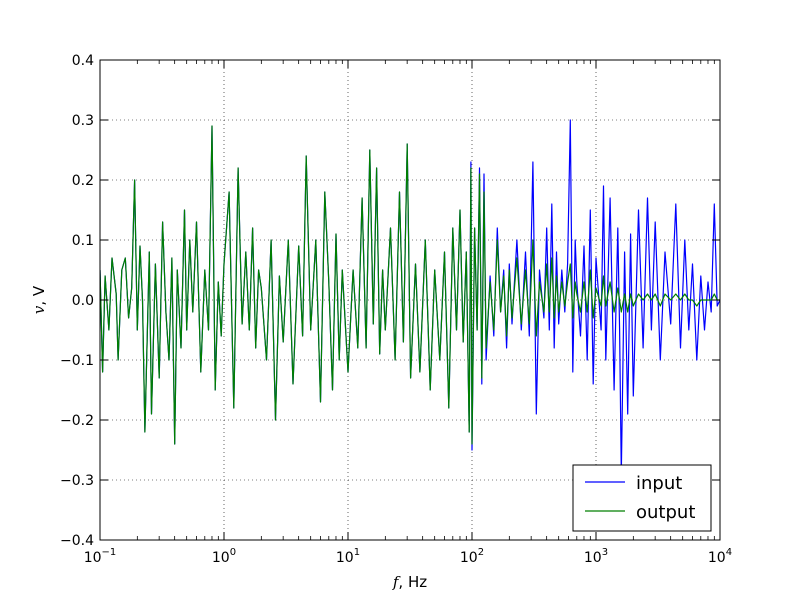  What do you see at coordinates (659, 483) in the screenshot?
I see `legend-label-input: input` at bounding box center [659, 483].